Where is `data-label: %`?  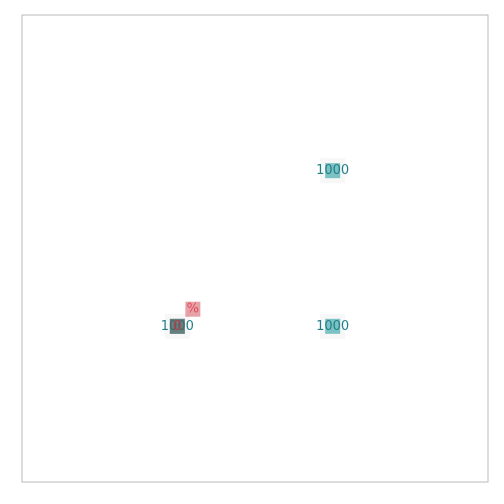
data-label: % is located at coordinates (193, 309).